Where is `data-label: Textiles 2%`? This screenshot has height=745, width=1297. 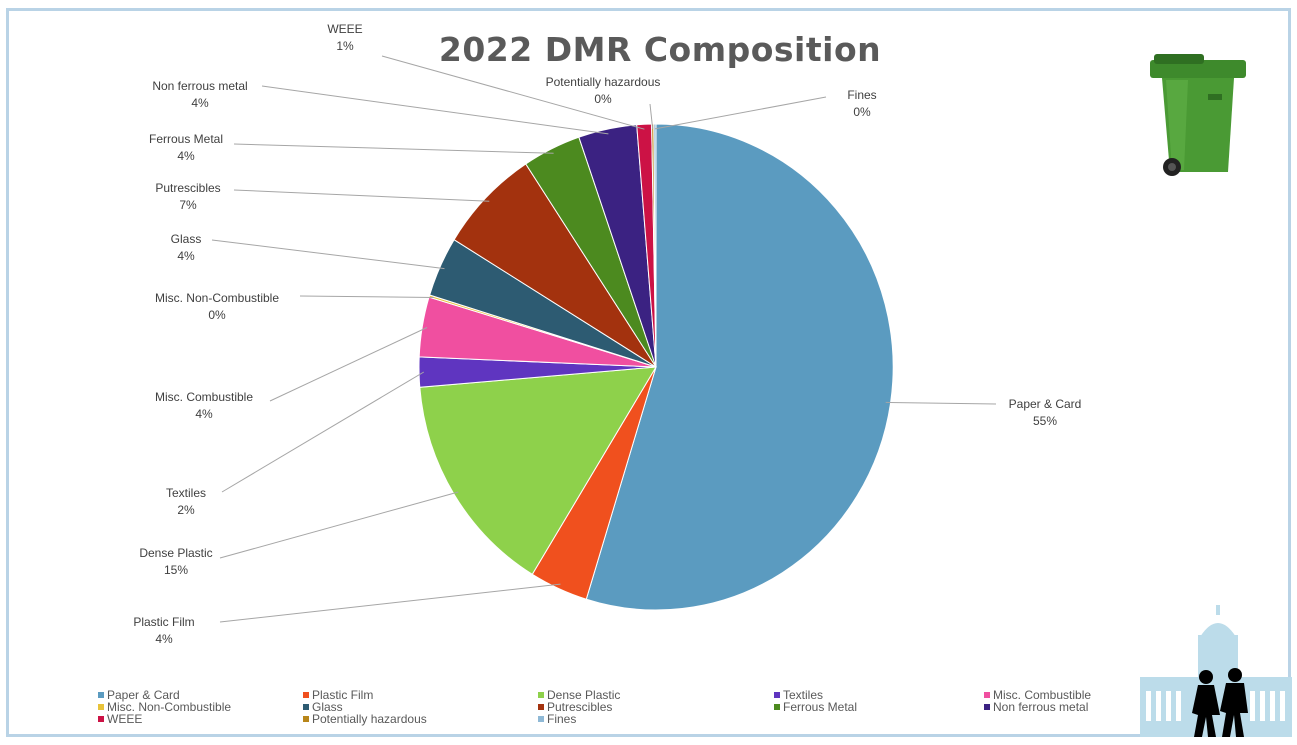 data-label: Textiles 2% is located at coordinates (186, 502).